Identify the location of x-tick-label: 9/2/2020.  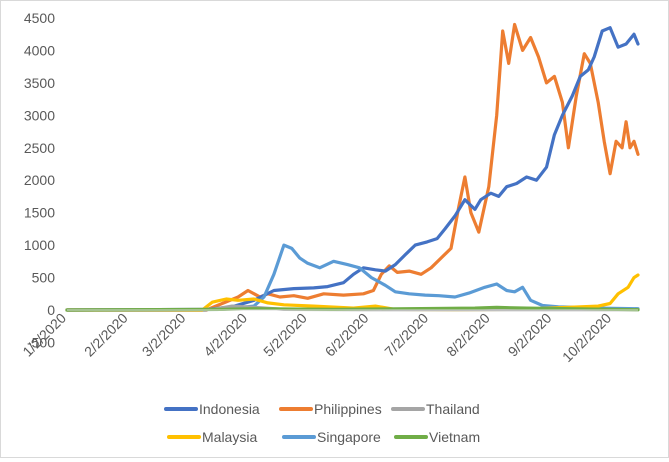
(530, 335).